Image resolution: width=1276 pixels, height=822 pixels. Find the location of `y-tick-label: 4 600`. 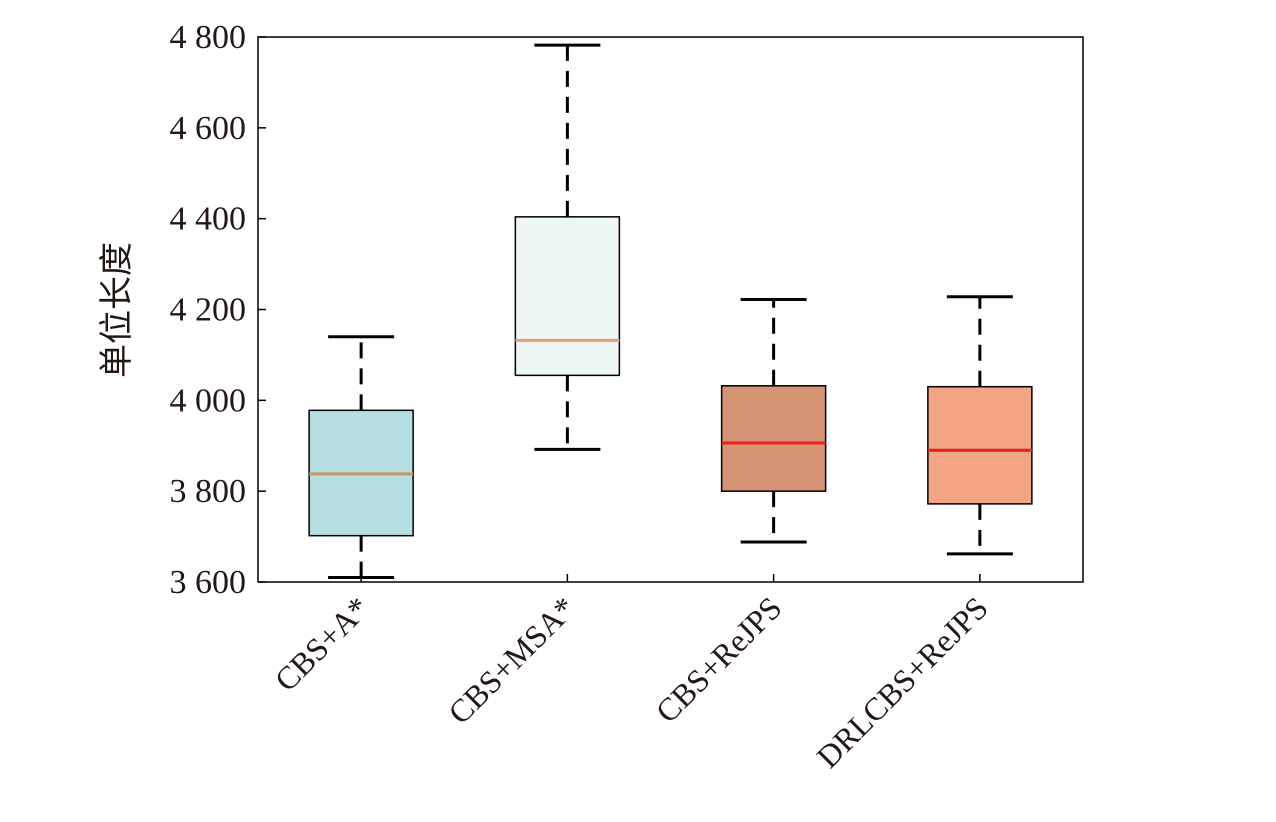

y-tick-label: 4 600 is located at coordinates (208, 128).